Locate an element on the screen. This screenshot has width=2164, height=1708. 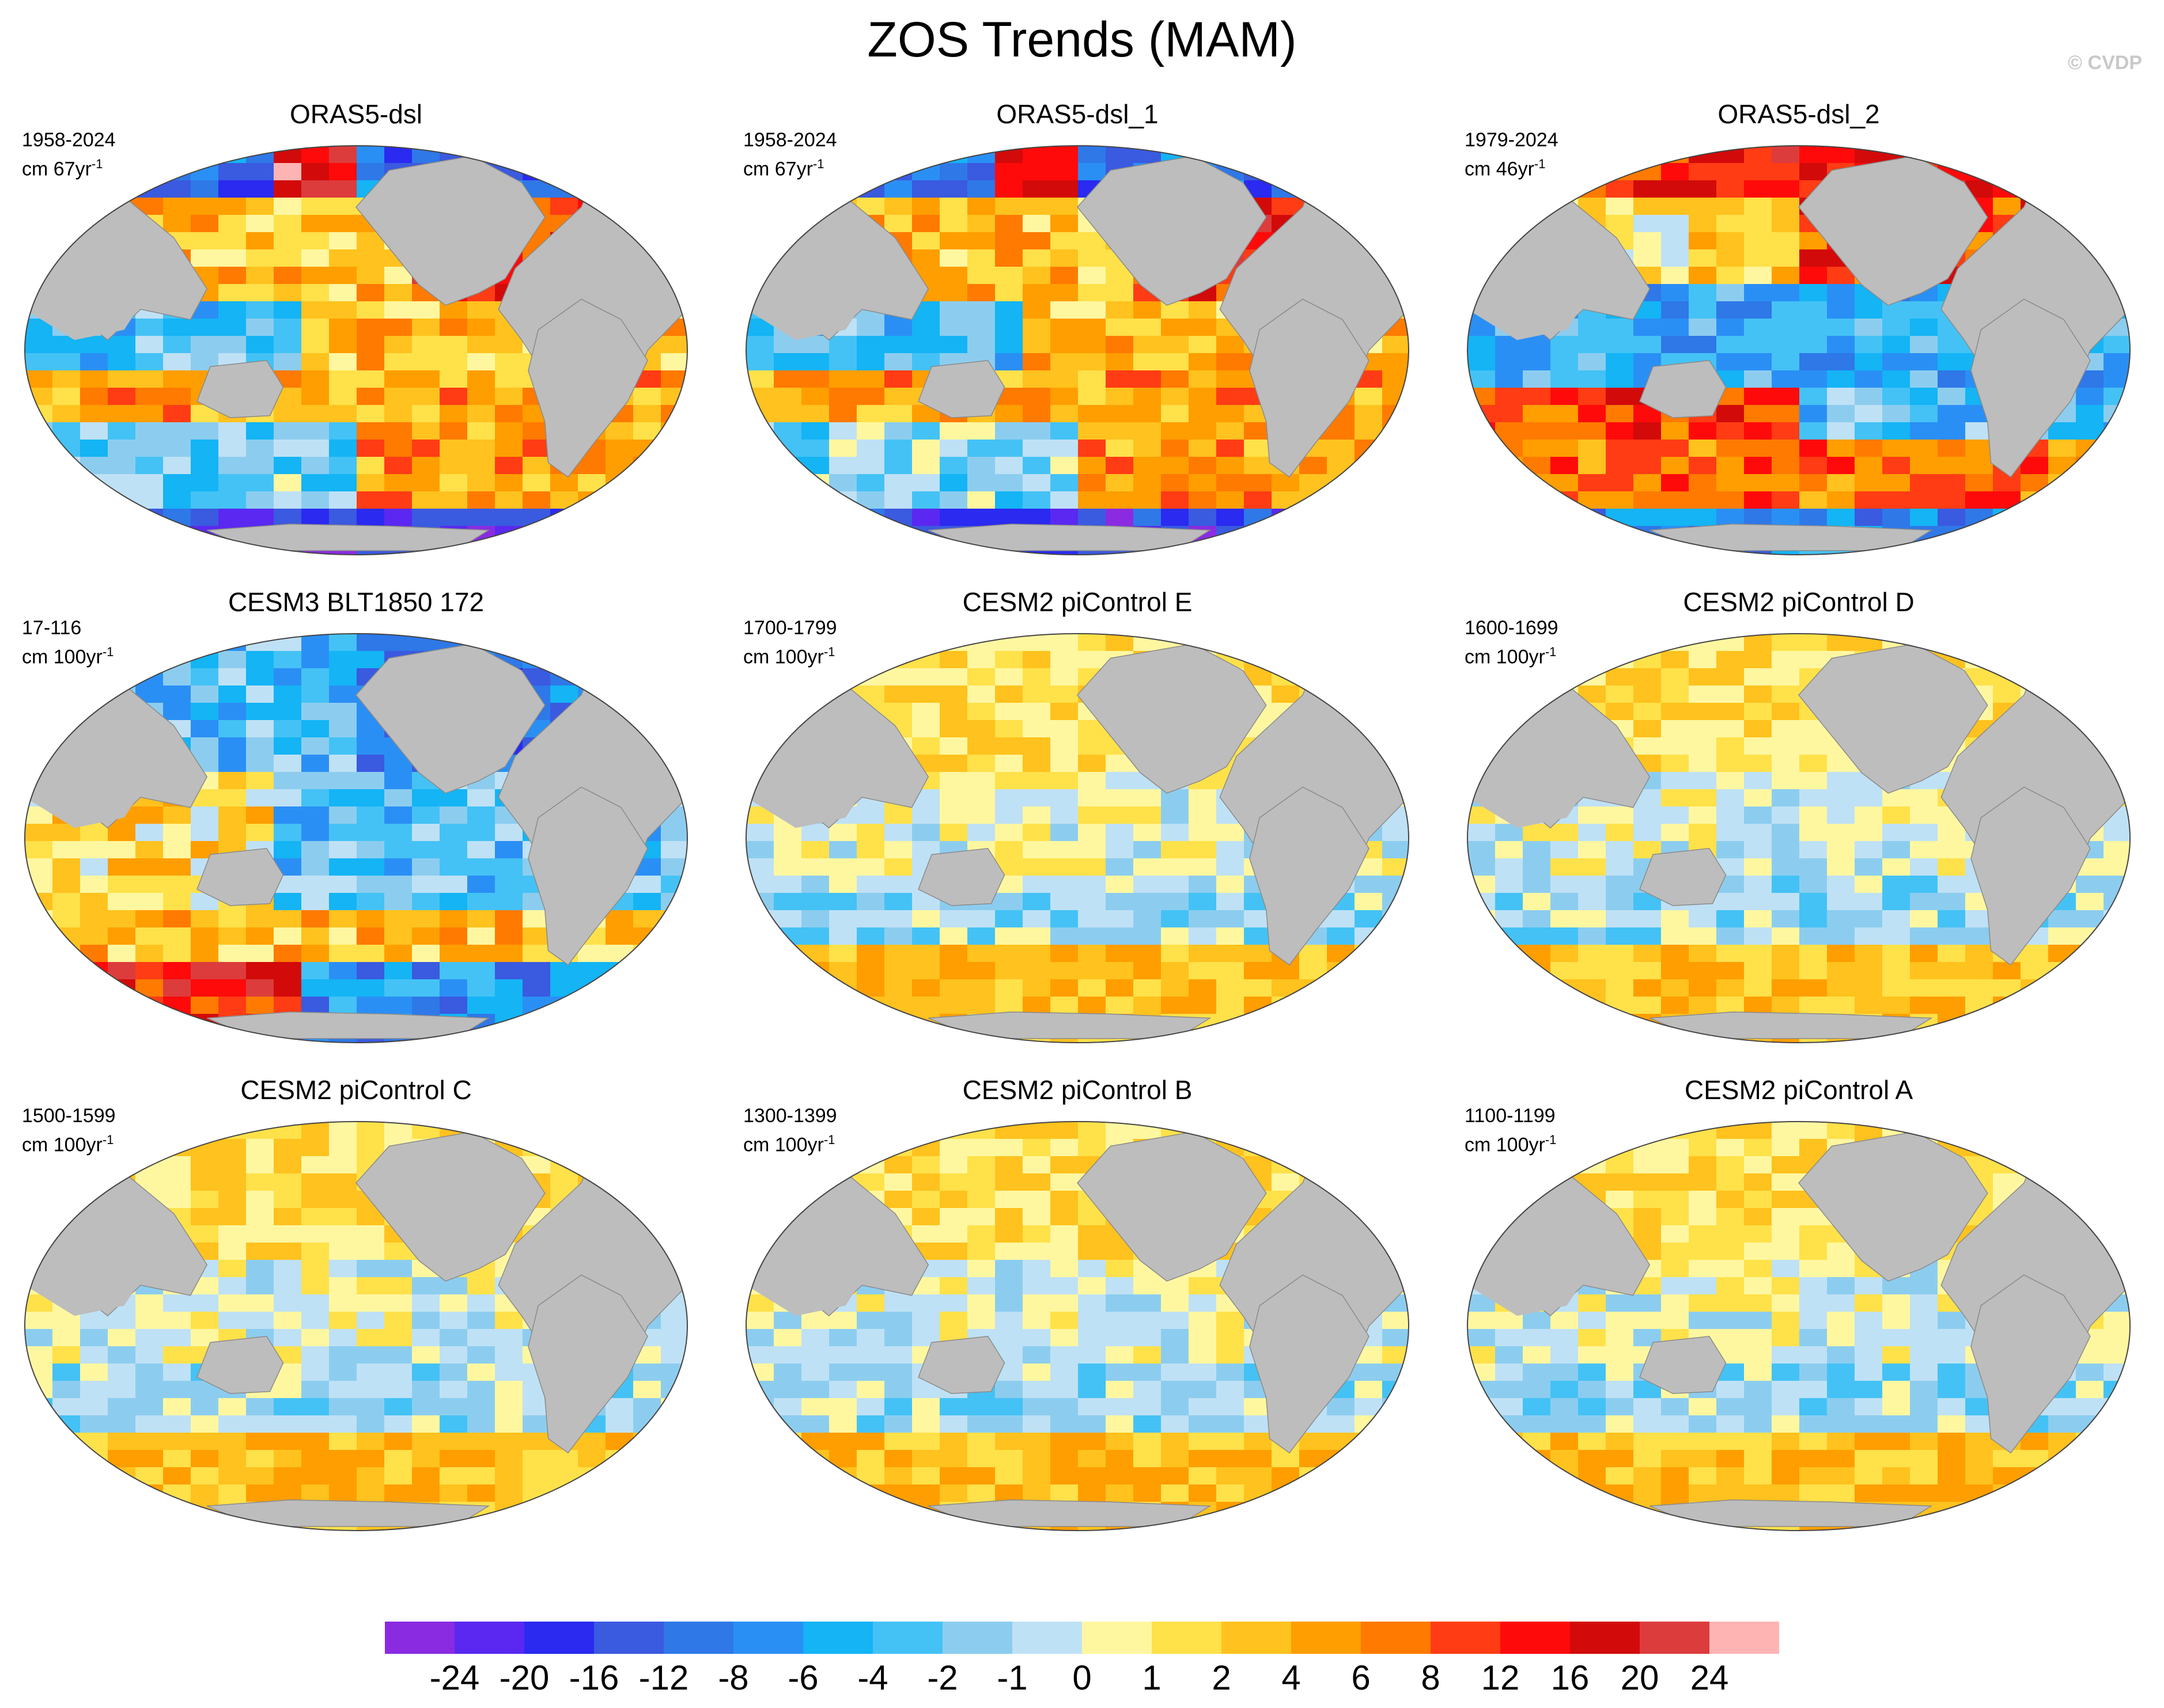
panel-period: 1700-1799 is located at coordinates (790, 628).